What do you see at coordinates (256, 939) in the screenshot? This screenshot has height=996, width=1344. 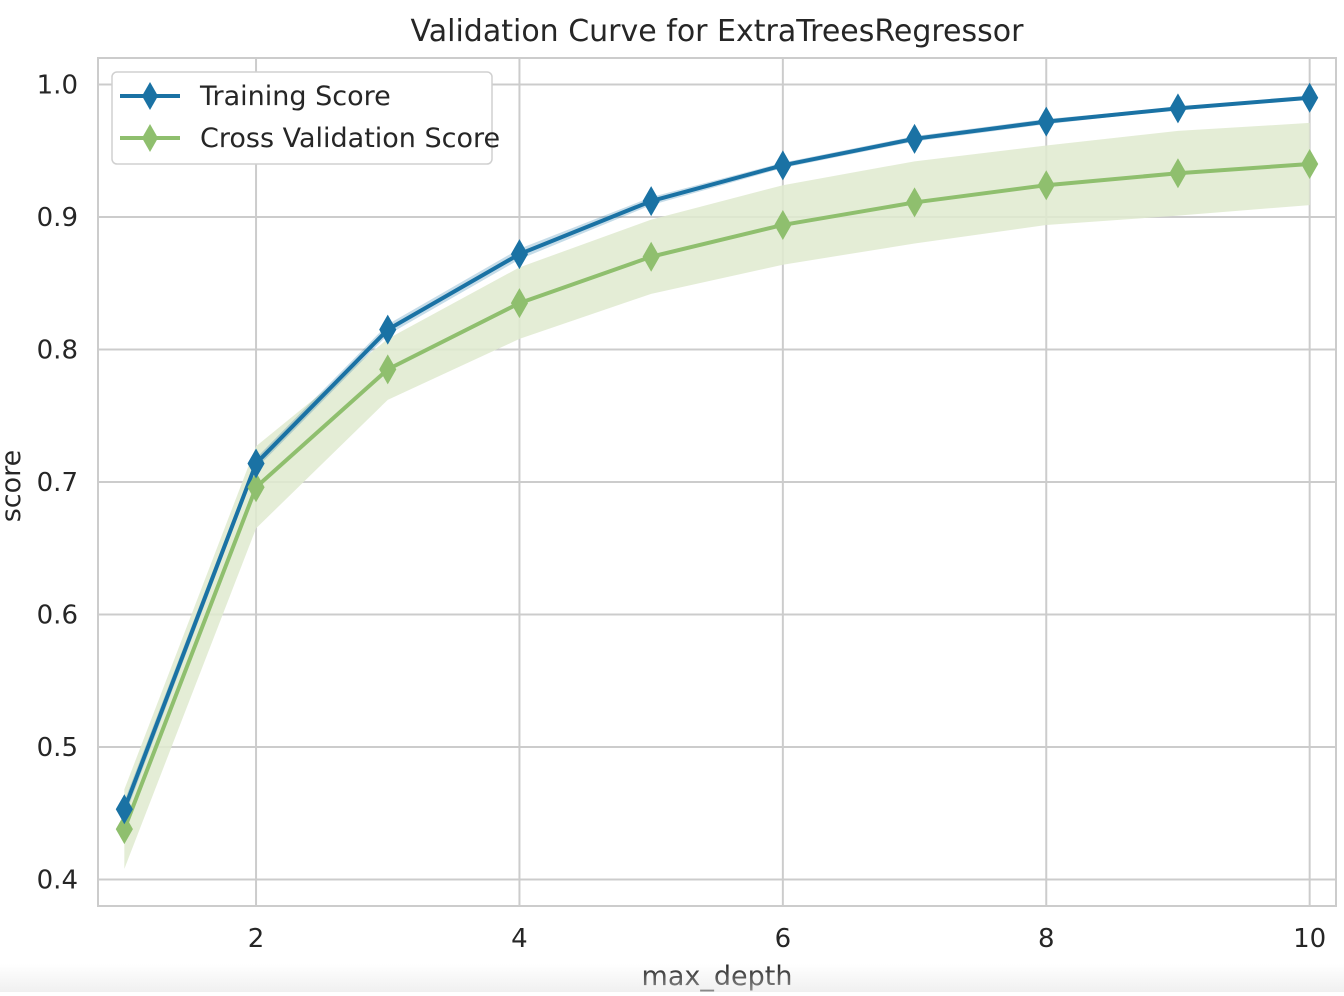 I see `x-tick-label: 2` at bounding box center [256, 939].